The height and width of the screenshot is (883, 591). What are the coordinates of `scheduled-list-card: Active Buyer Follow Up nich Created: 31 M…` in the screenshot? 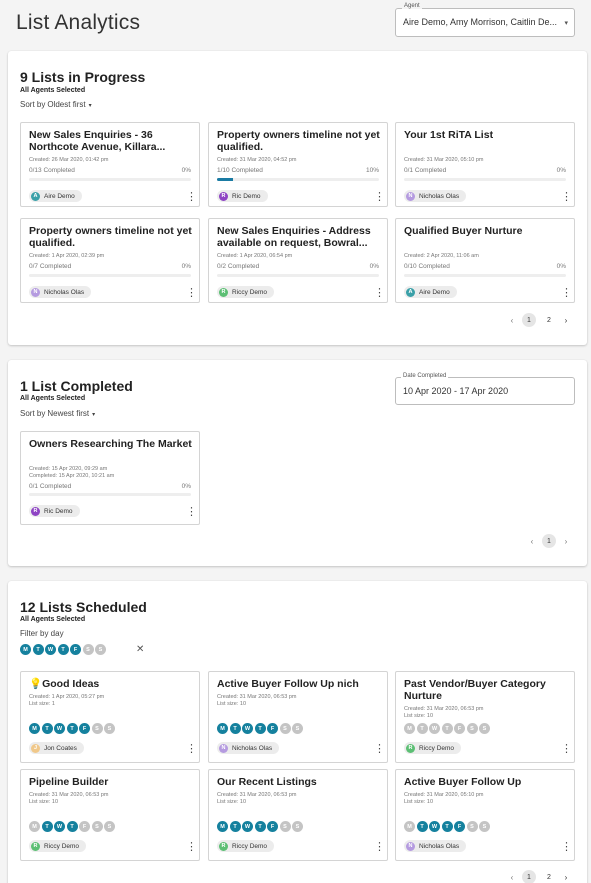 It's located at (298, 717).